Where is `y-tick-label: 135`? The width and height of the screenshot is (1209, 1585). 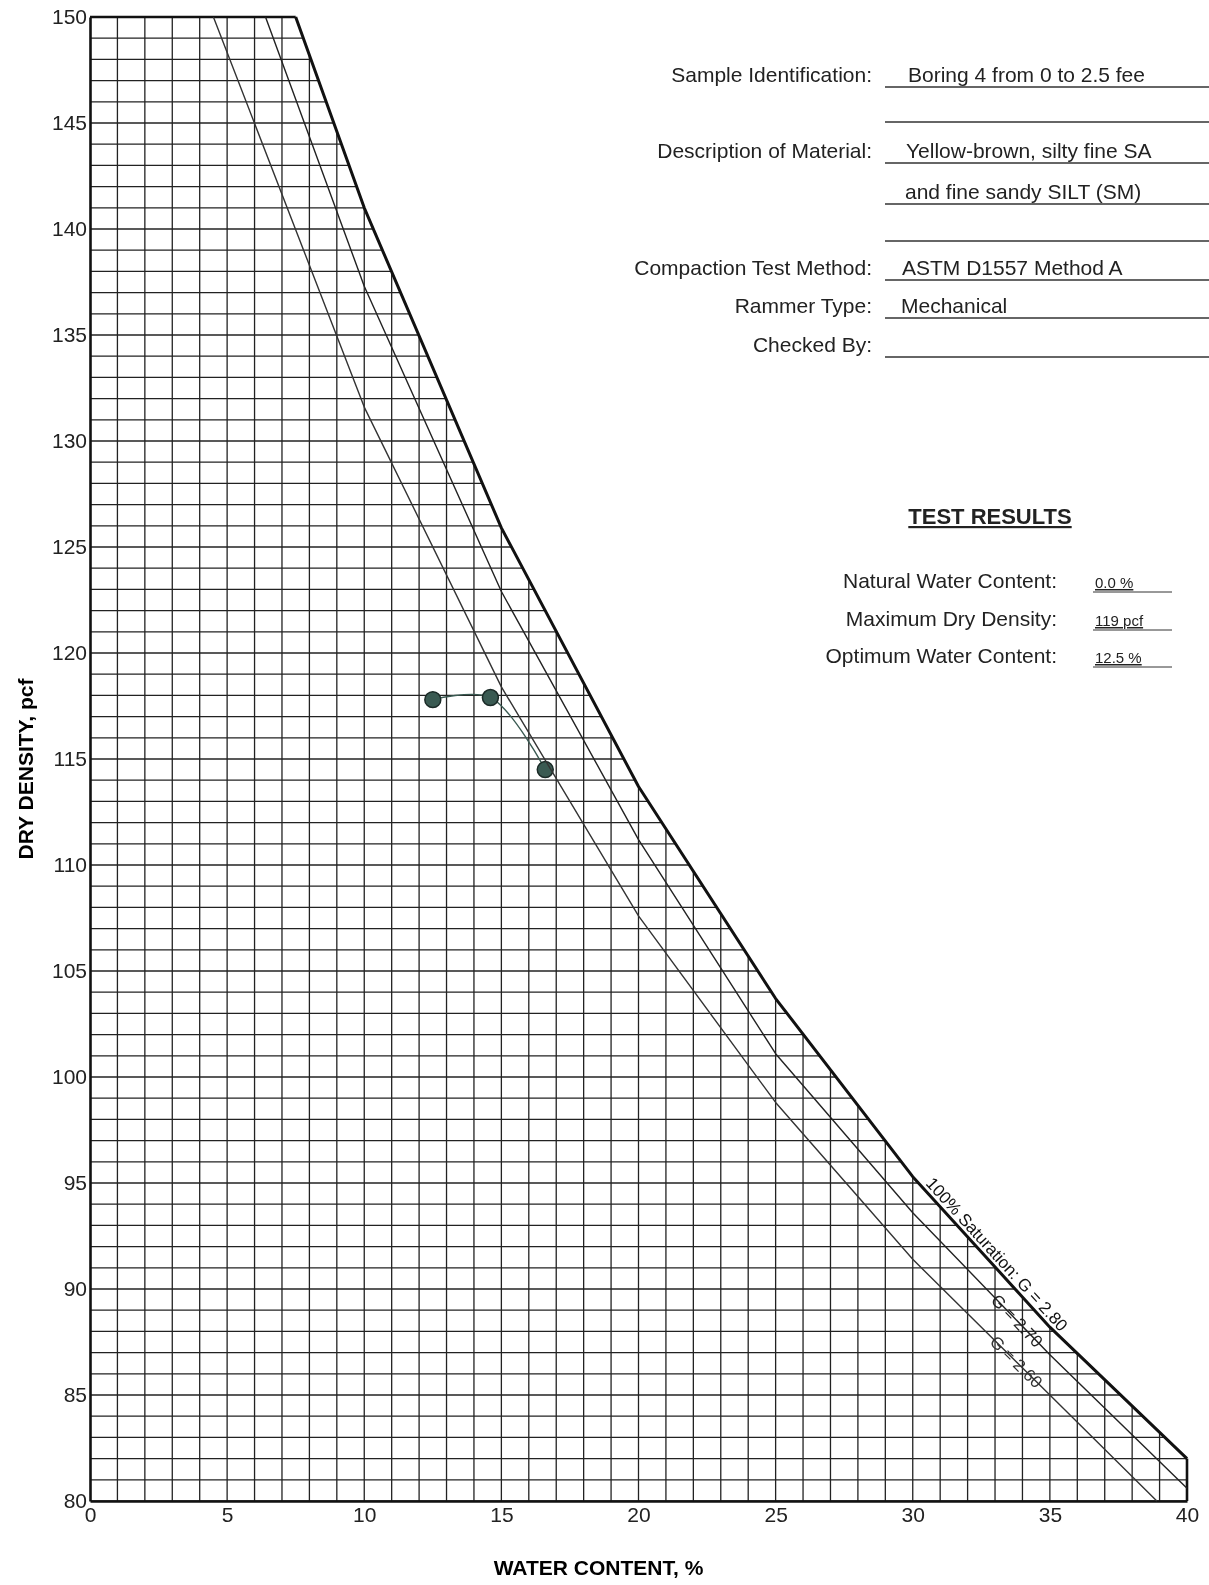 y-tick-label: 135 is located at coordinates (69, 335).